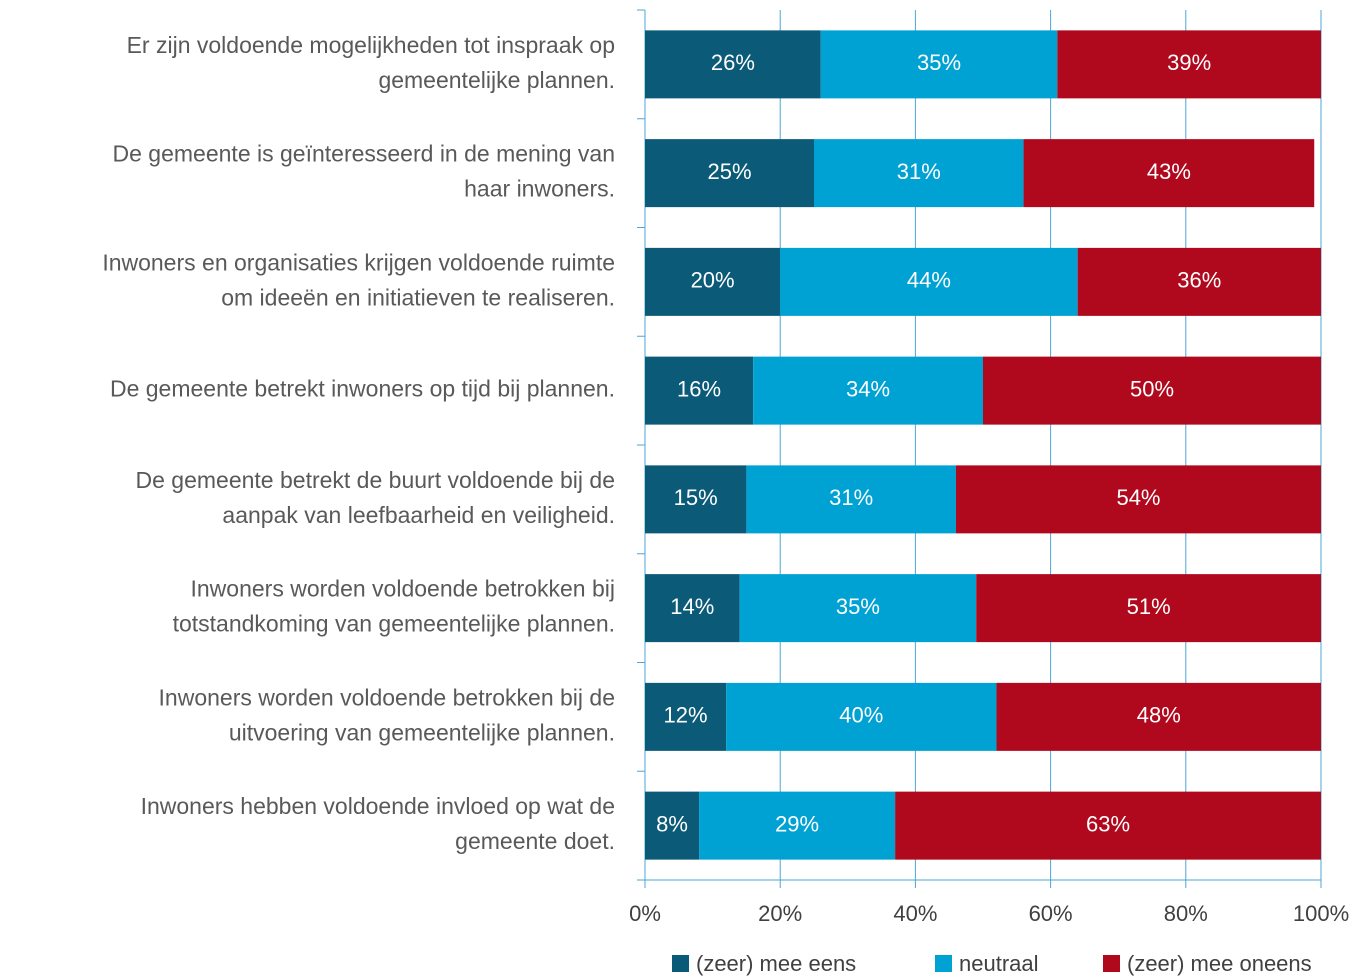 Image resolution: width=1361 pixels, height=979 pixels. Describe the element at coordinates (1219, 963) in the screenshot. I see `legend-label: (zeer) mee oneens` at that location.